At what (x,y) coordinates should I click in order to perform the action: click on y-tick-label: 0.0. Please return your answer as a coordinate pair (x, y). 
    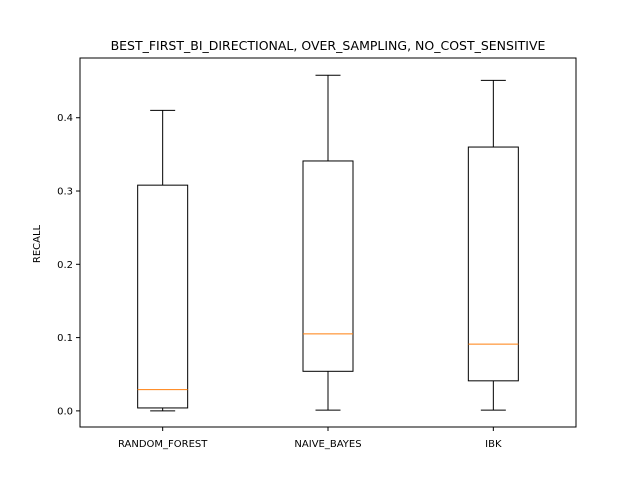
    Looking at the image, I should click on (65, 411).